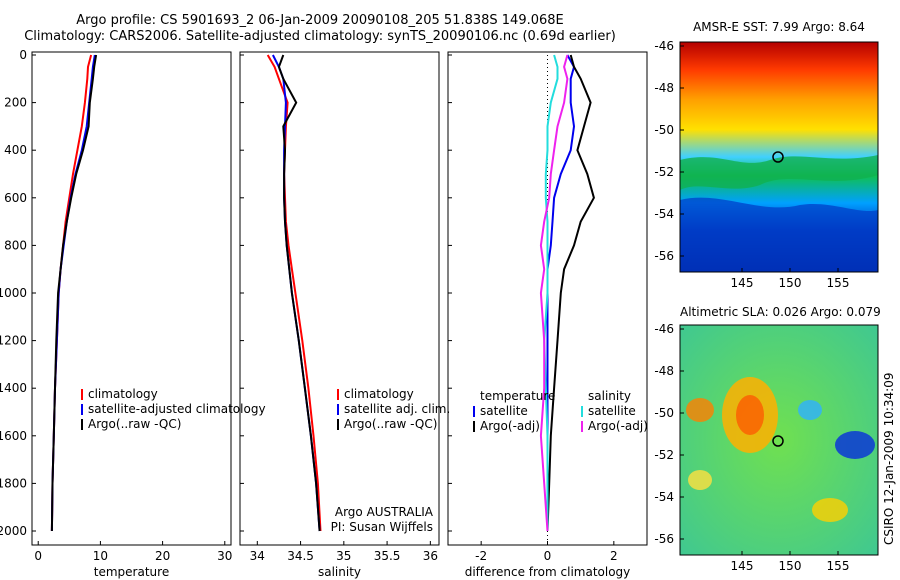  What do you see at coordinates (830, 510) in the screenshot?
I see `sla-anomaly-south` at bounding box center [830, 510].